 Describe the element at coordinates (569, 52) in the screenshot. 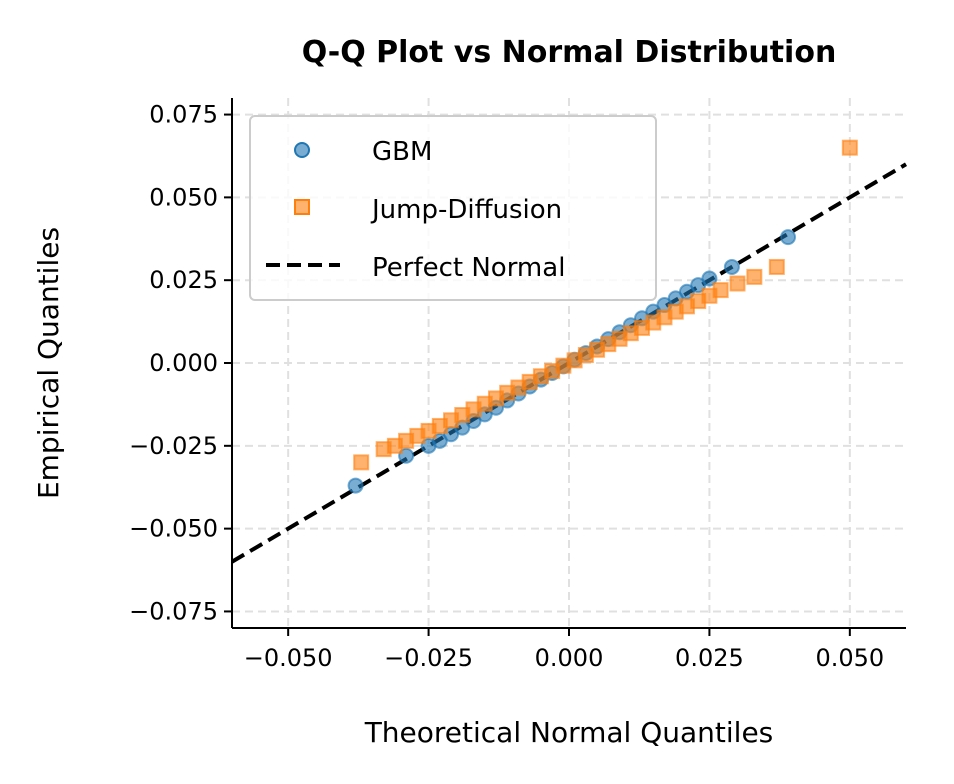

I see `chart-title: Q-Q Plot vs Normal Distribution` at that location.